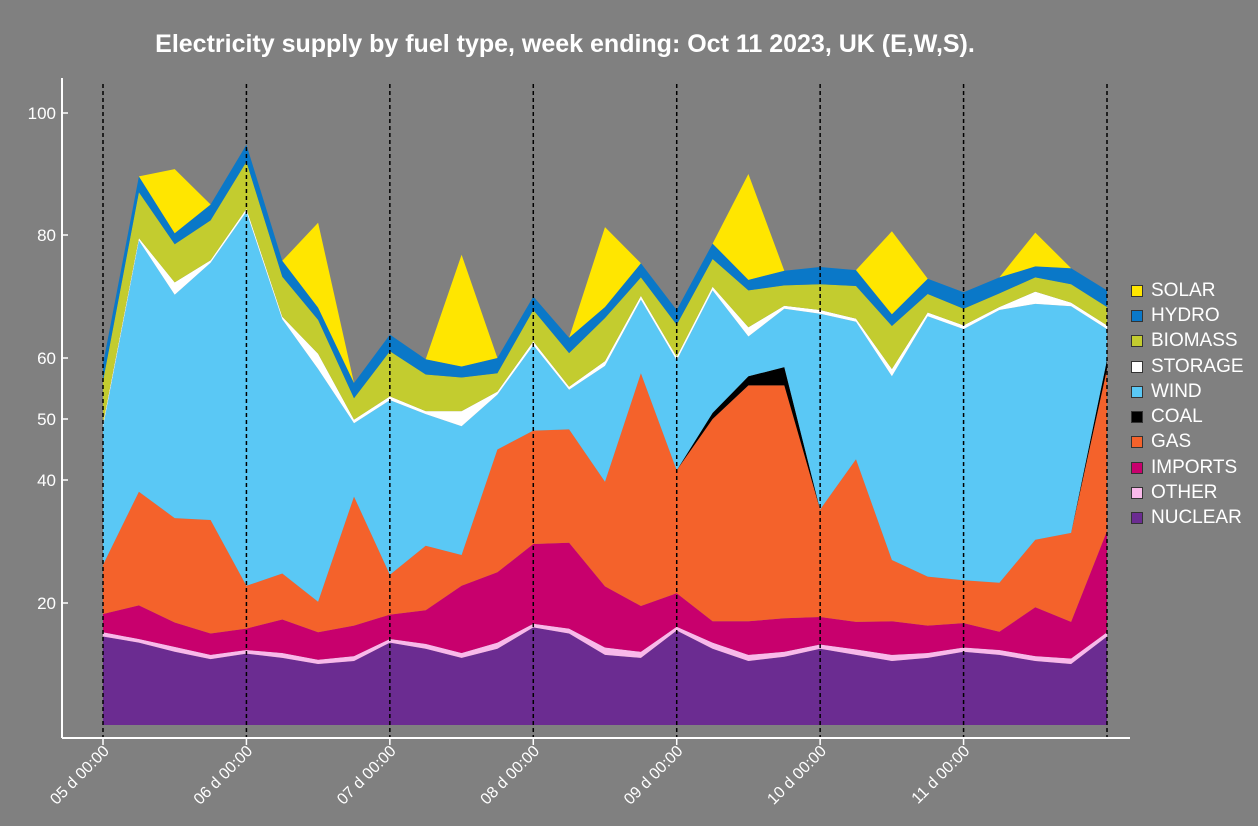 The width and height of the screenshot is (1258, 826). I want to click on legend-item-hydro: HYDRO, so click(1187, 315).